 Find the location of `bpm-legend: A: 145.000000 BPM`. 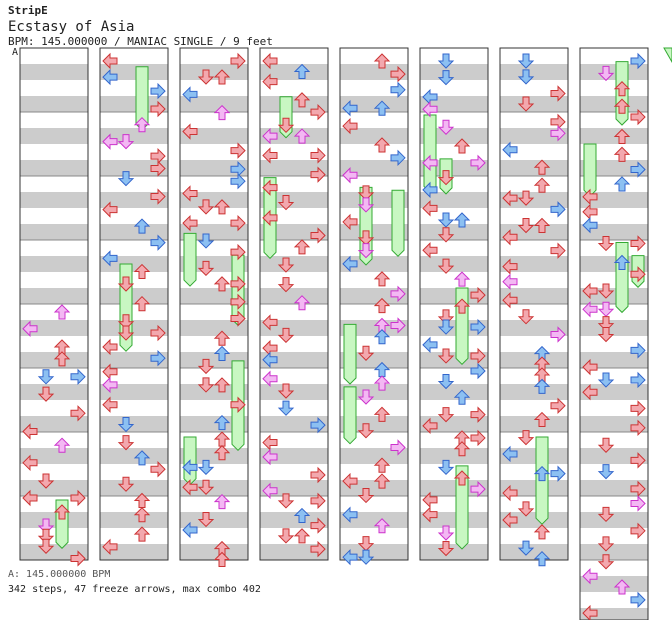

bpm-legend: A: 145.000000 BPM is located at coordinates (59, 574).